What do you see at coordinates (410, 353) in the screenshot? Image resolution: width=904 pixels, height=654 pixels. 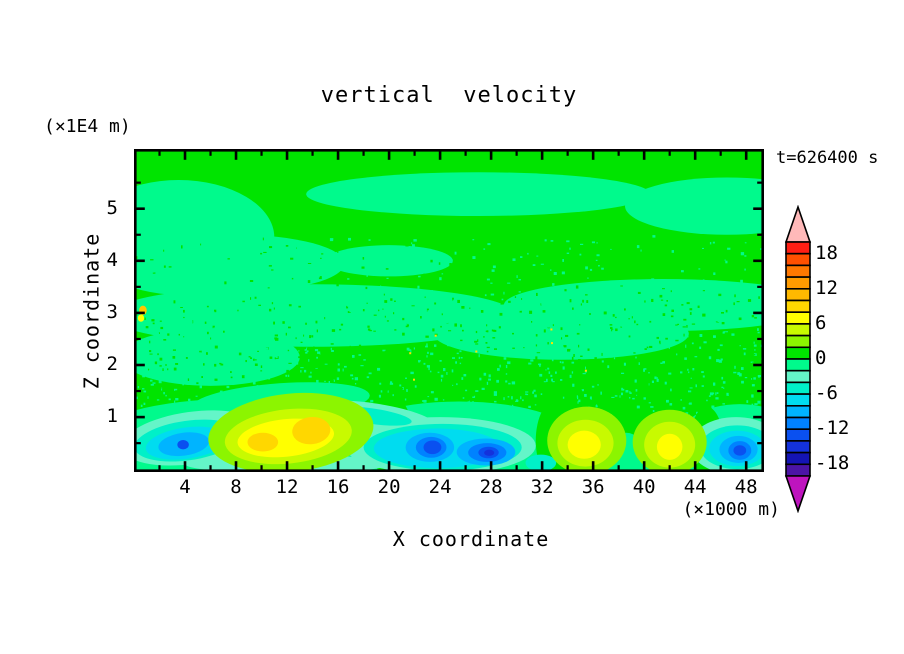 I see `speck-yellow` at bounding box center [410, 353].